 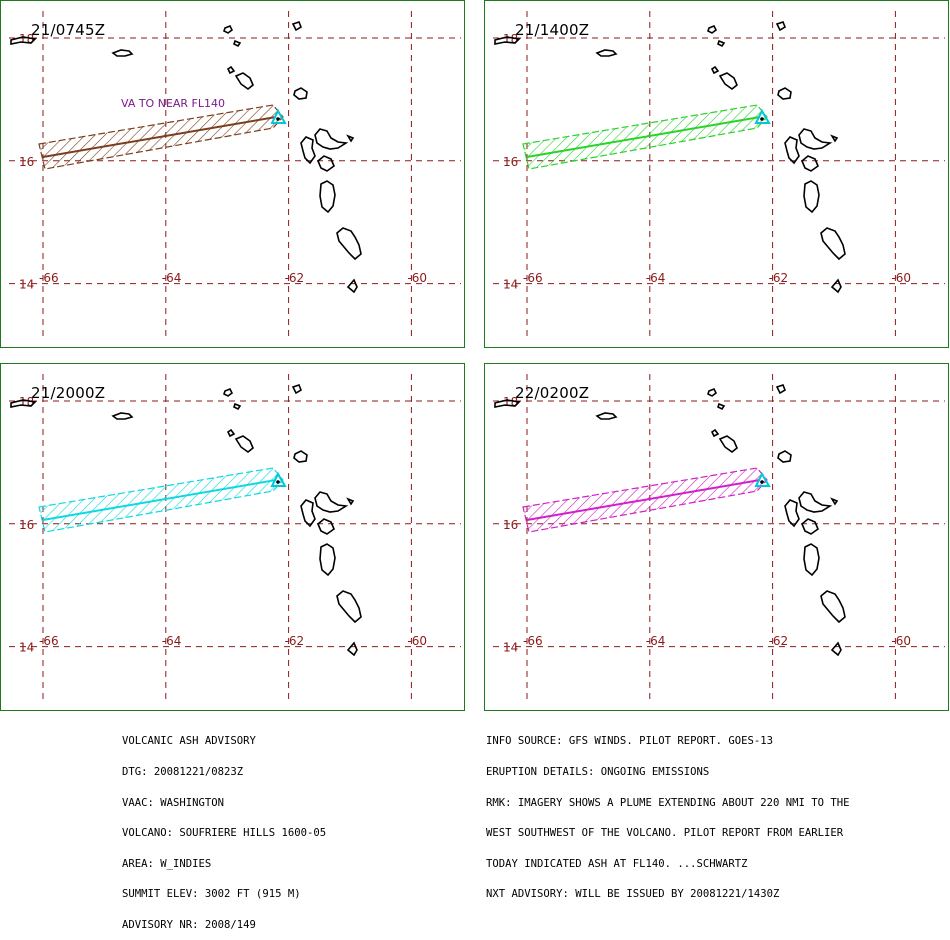 I want to click on advisory-line: AREA: W_INDIES, so click(x=167, y=863).